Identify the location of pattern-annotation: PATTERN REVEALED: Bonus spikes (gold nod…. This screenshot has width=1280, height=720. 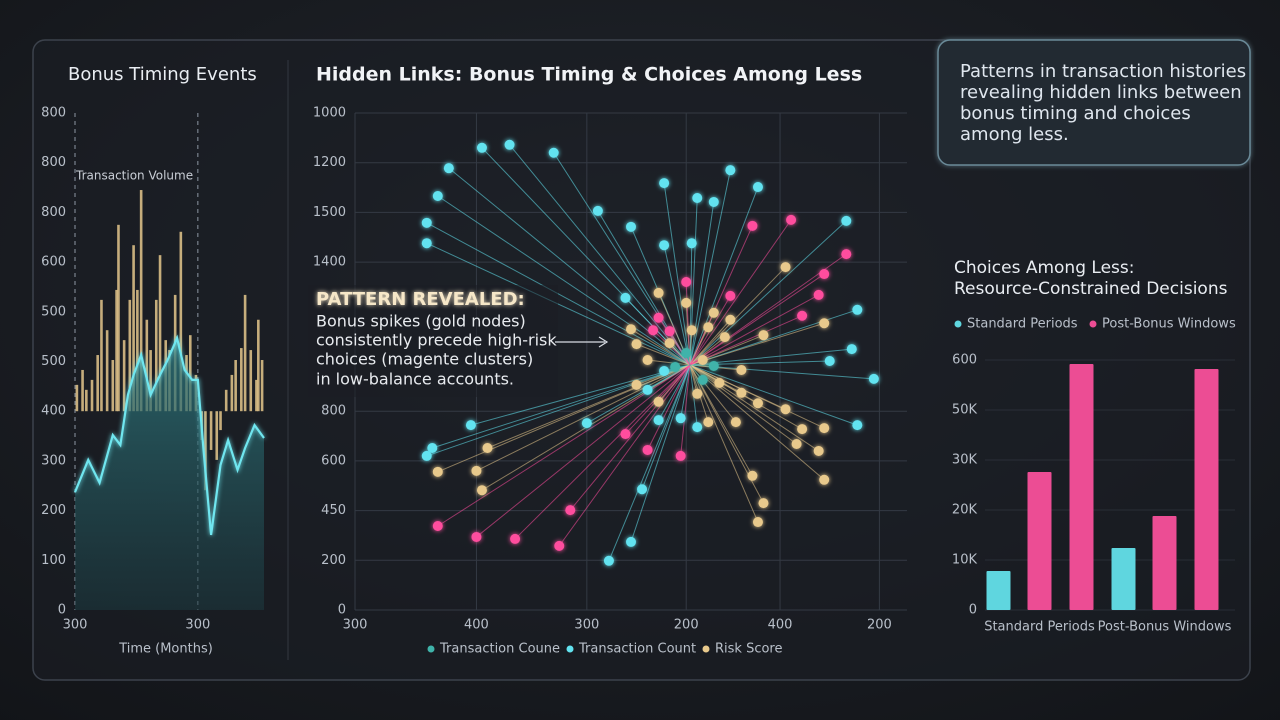
(458, 341).